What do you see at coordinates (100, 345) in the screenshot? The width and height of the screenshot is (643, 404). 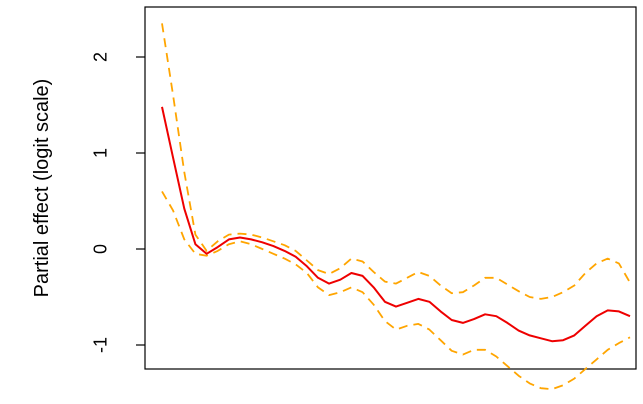 I see `y-tick-label: -1` at bounding box center [100, 345].